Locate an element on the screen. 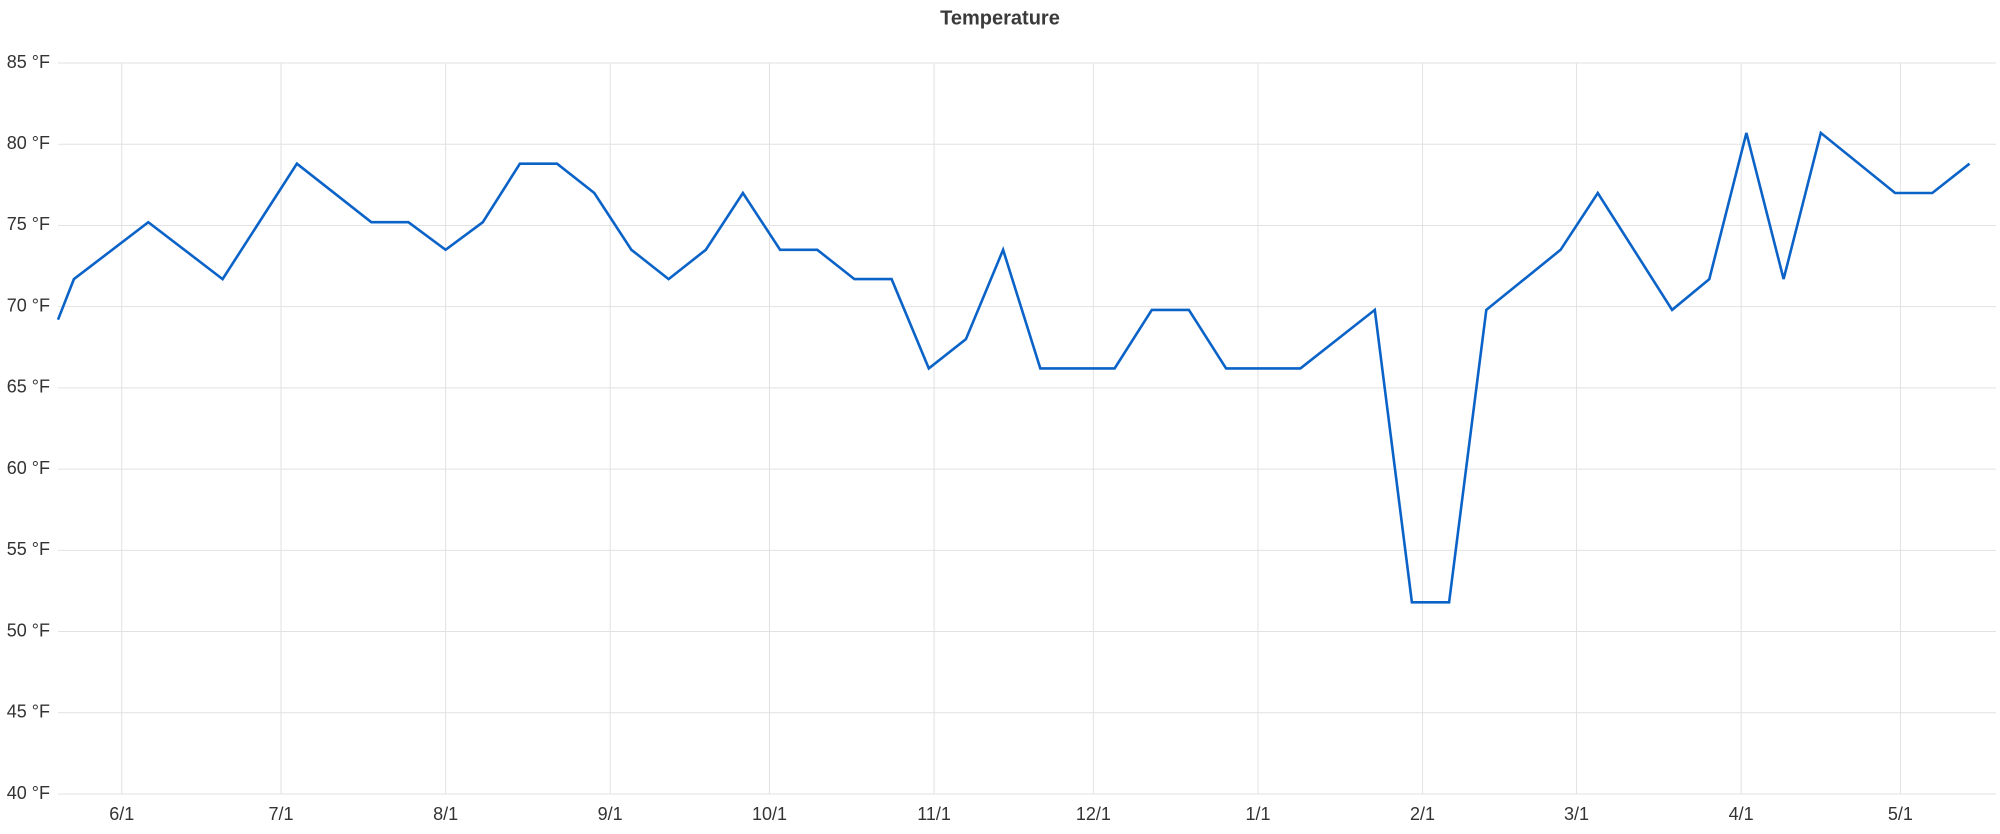 This screenshot has height=834, width=2000. chart-title: Temperature is located at coordinates (1000, 18).